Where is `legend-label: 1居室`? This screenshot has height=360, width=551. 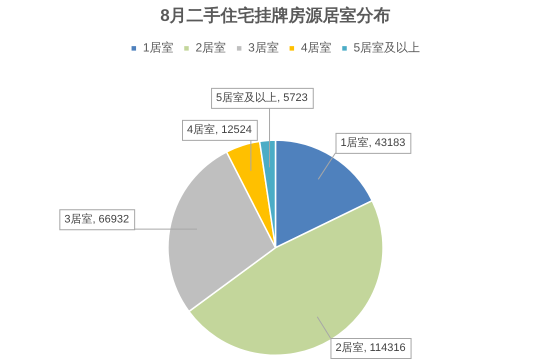 legend-label: 1居室 is located at coordinates (158, 47).